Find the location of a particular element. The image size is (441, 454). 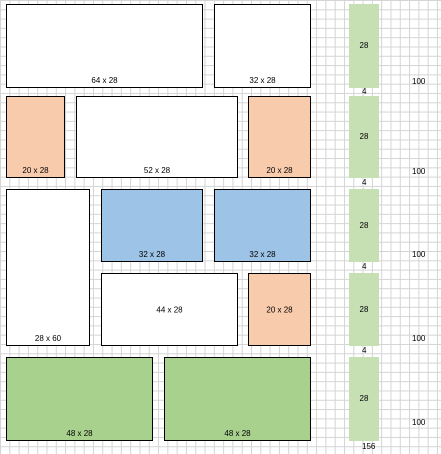

tile-20x28-left: 20 x 28 is located at coordinates (35, 137).